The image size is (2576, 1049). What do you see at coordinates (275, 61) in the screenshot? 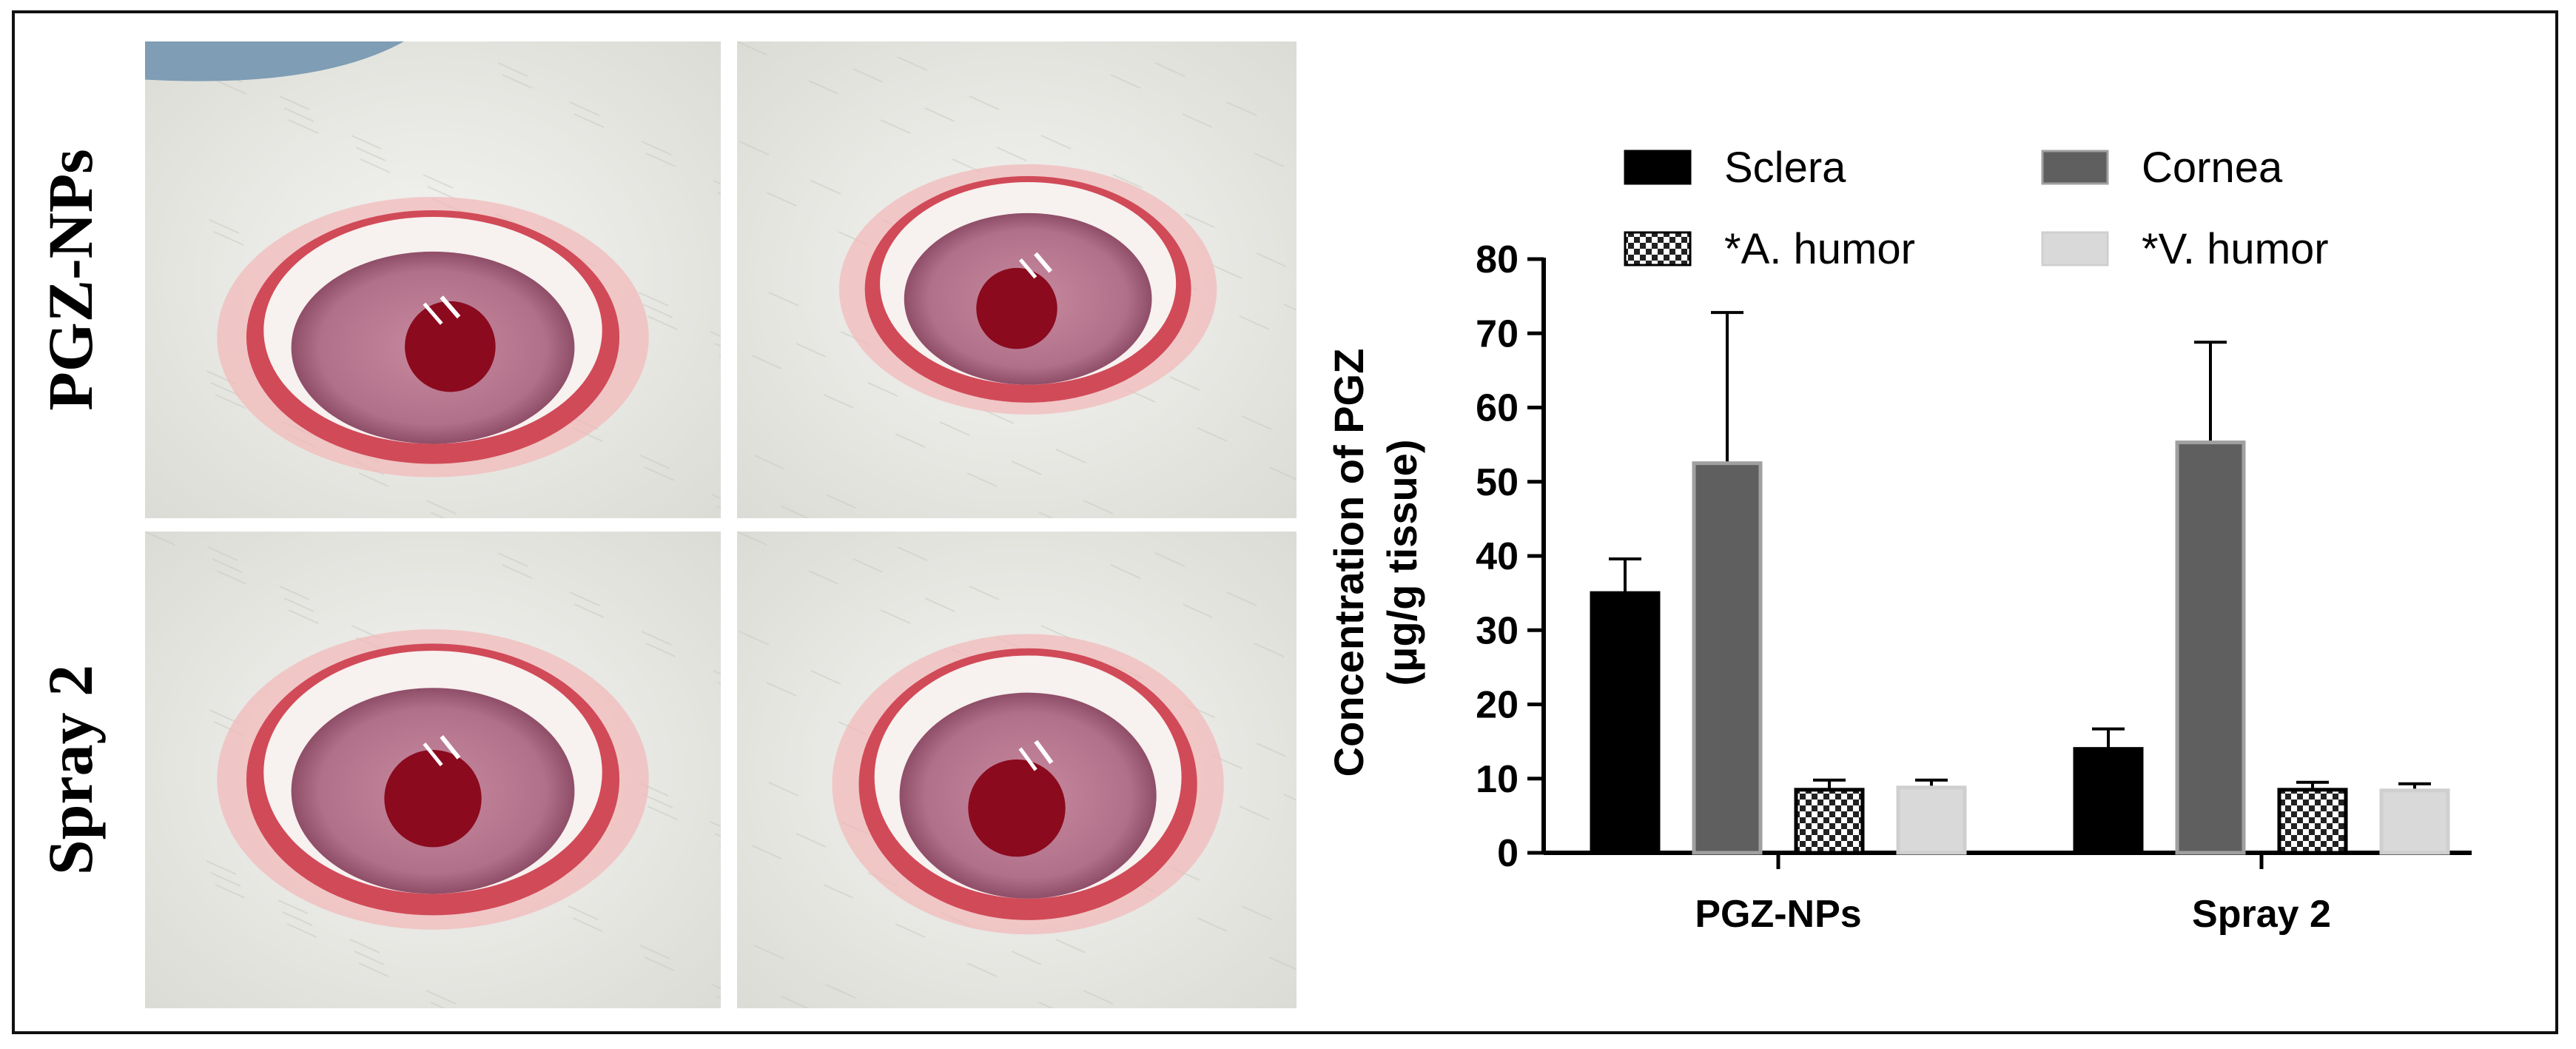
I see `drape` at bounding box center [275, 61].